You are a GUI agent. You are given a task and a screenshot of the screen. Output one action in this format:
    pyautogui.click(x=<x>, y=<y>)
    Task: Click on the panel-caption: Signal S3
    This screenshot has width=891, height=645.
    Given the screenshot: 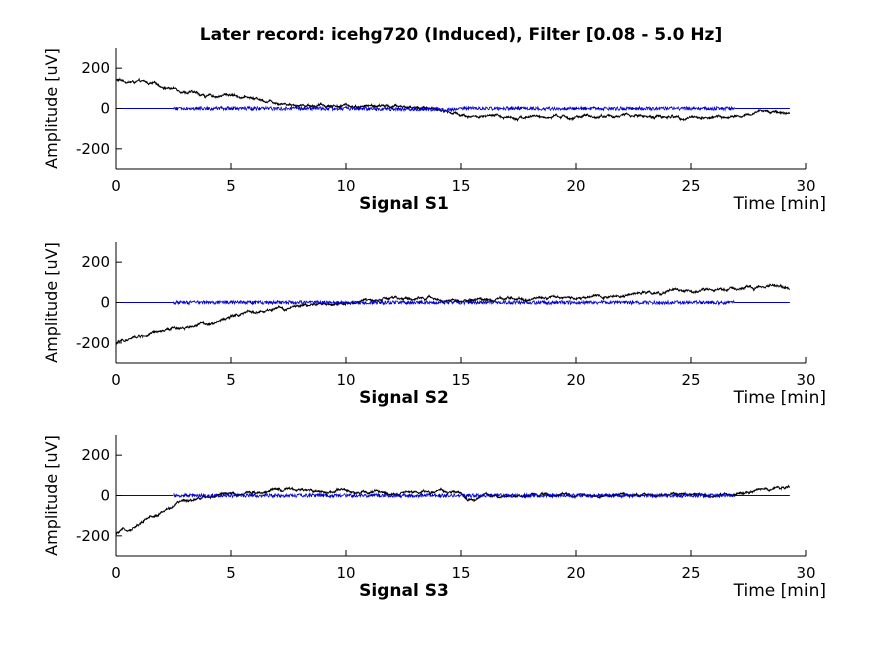 What is the action you would take?
    pyautogui.click(x=404, y=591)
    